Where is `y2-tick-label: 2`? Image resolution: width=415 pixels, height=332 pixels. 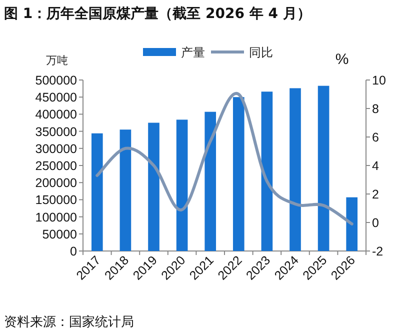 y2-tick-label: 2 is located at coordinates (375, 195).